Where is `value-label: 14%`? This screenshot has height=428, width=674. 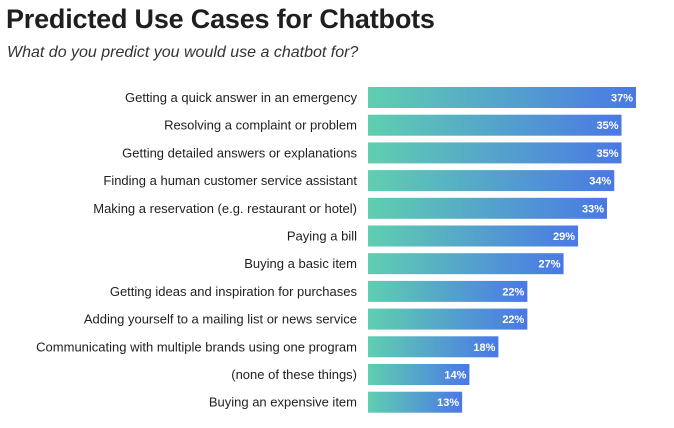 value-label: 14% is located at coordinates (455, 376).